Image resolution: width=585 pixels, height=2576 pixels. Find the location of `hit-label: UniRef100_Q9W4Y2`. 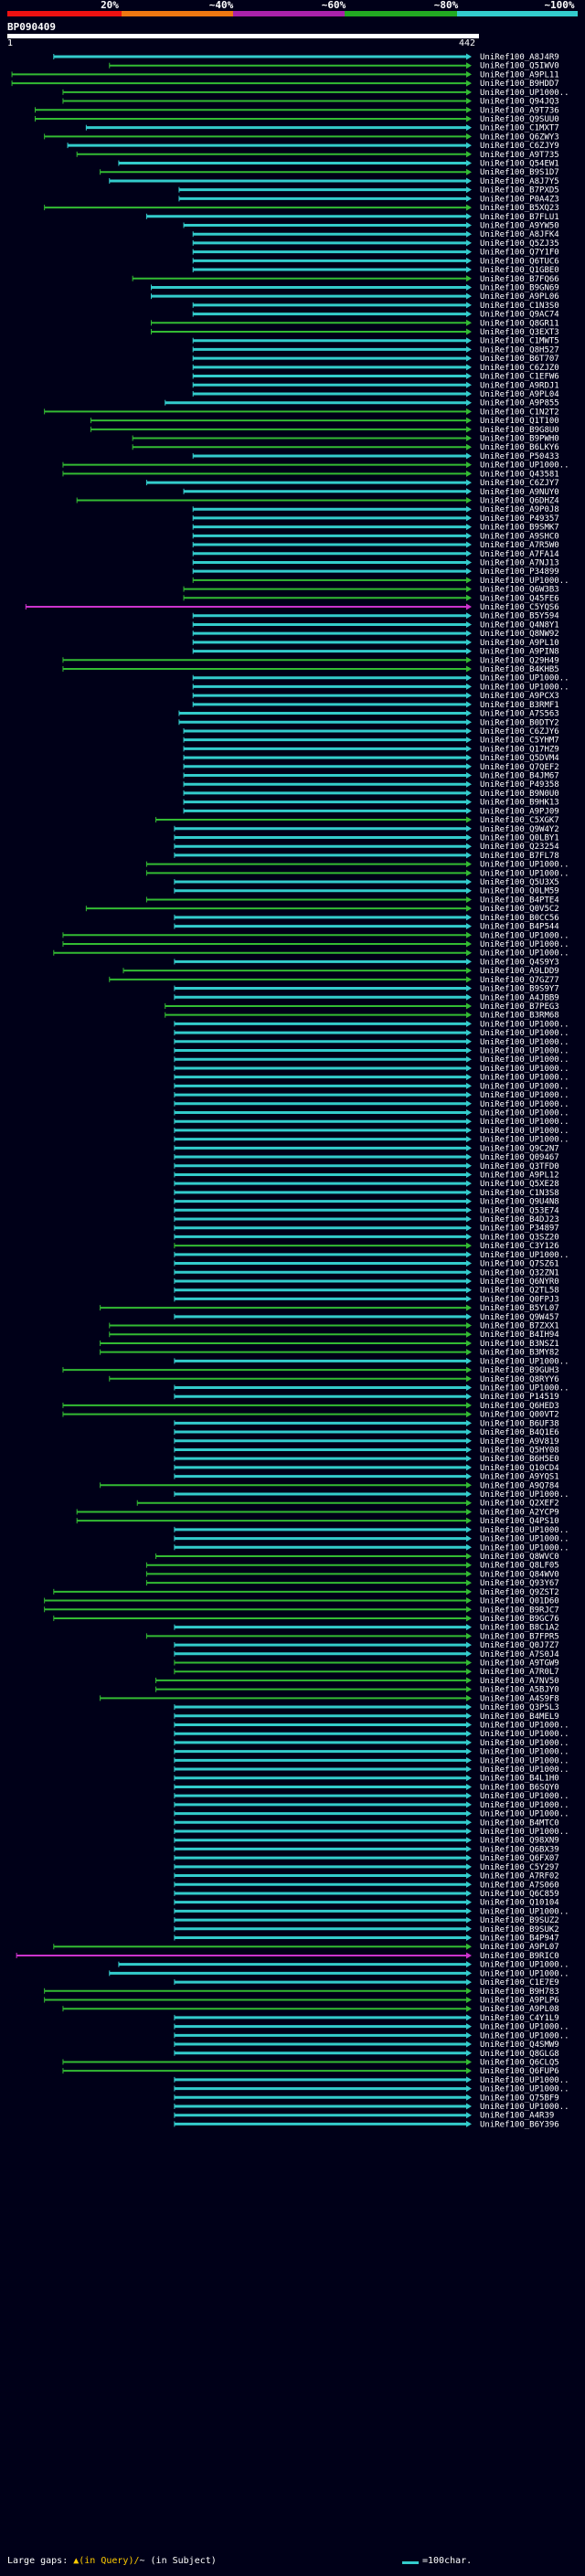

hit-label: UniRef100_Q9W4Y2 is located at coordinates (519, 829).